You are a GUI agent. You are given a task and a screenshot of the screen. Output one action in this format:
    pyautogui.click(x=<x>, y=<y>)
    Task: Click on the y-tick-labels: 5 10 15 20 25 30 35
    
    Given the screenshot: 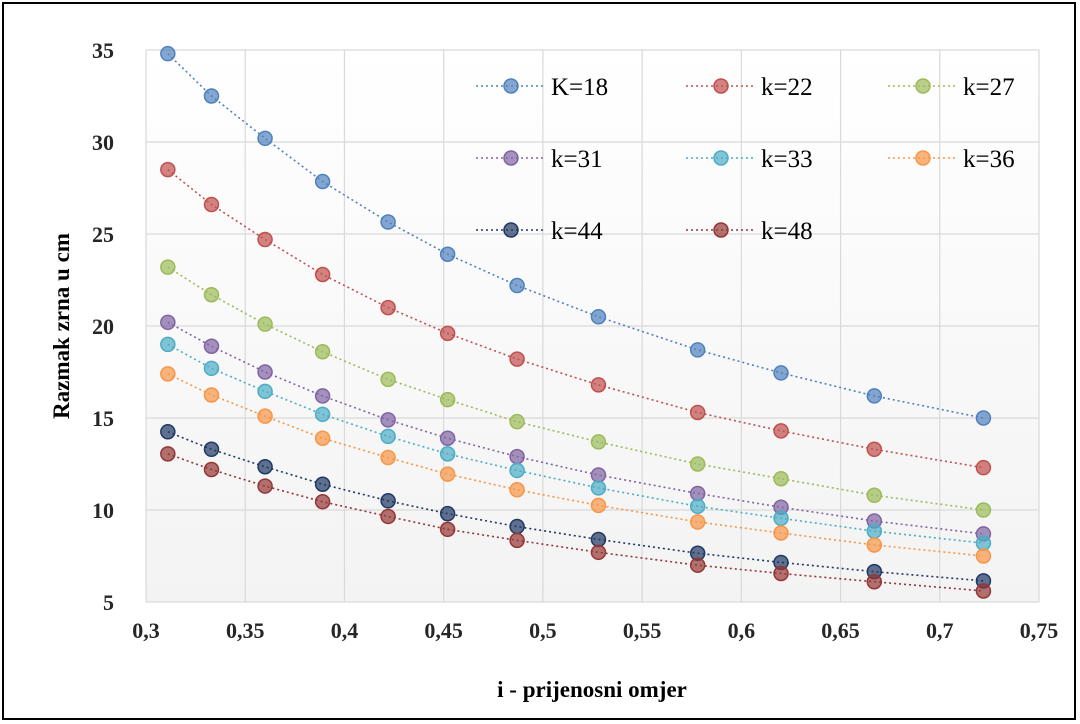 What is the action you would take?
    pyautogui.click(x=103, y=326)
    